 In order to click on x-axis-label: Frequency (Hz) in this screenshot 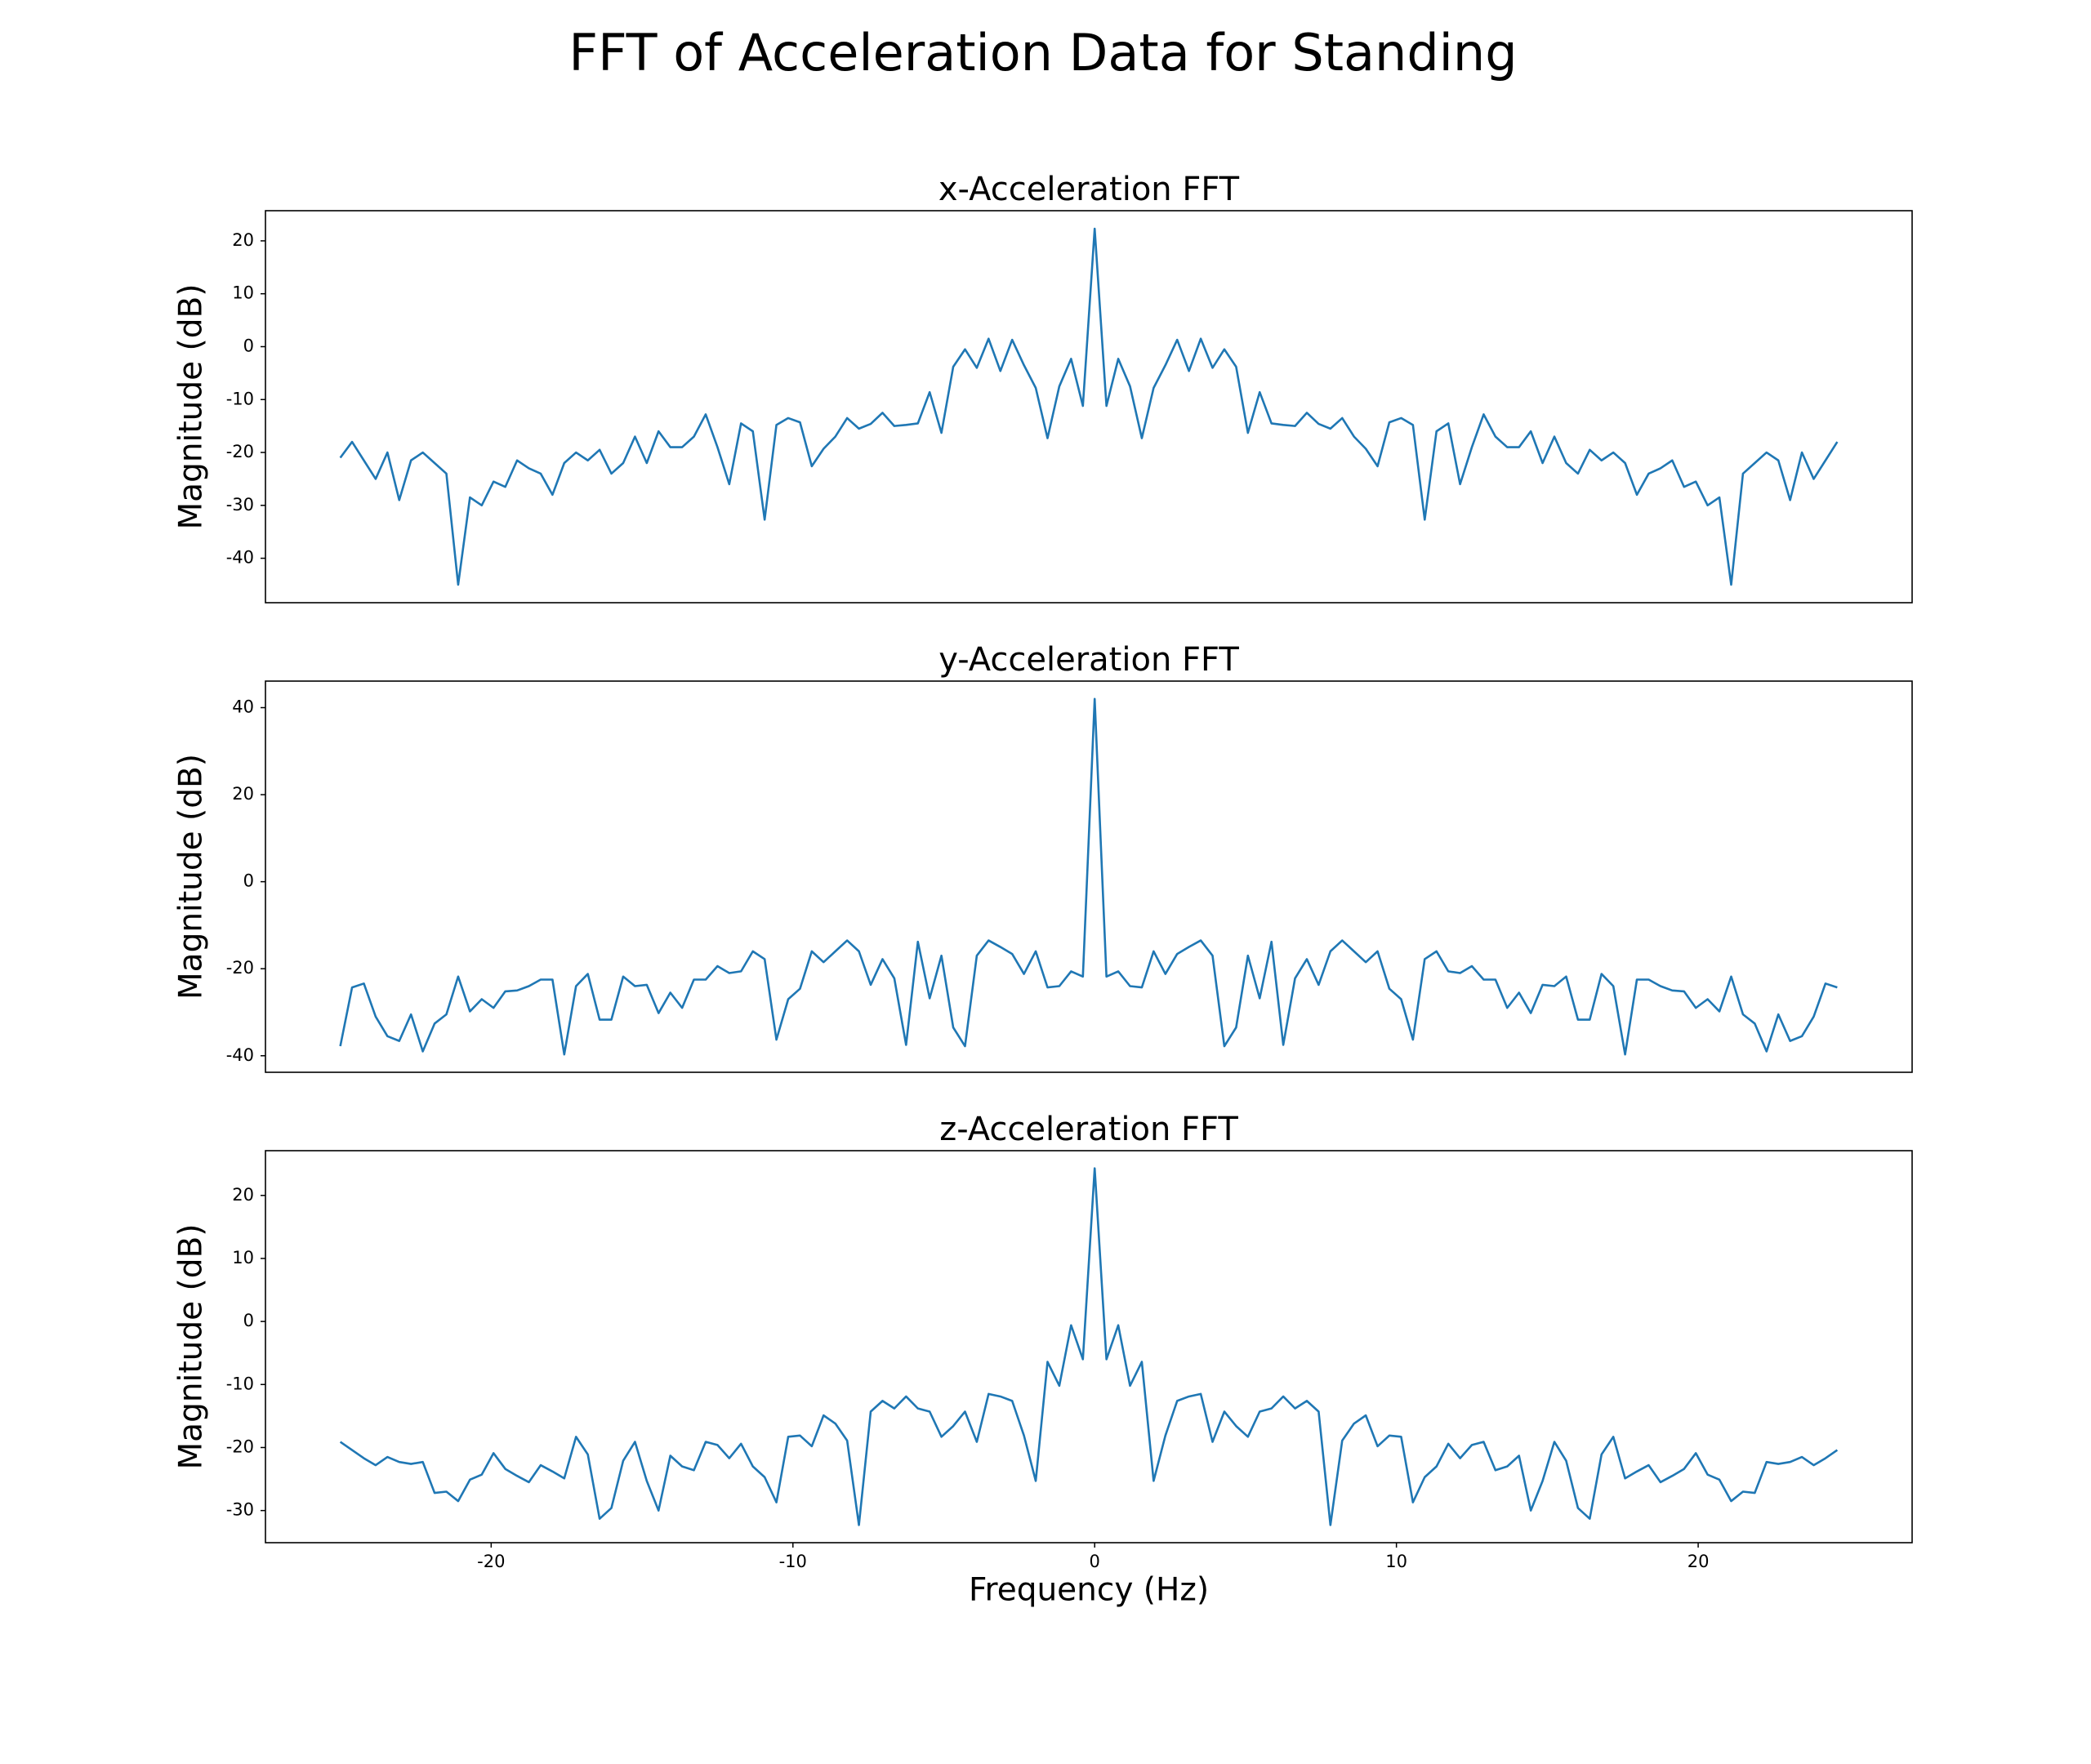, I will do `click(1089, 1590)`.